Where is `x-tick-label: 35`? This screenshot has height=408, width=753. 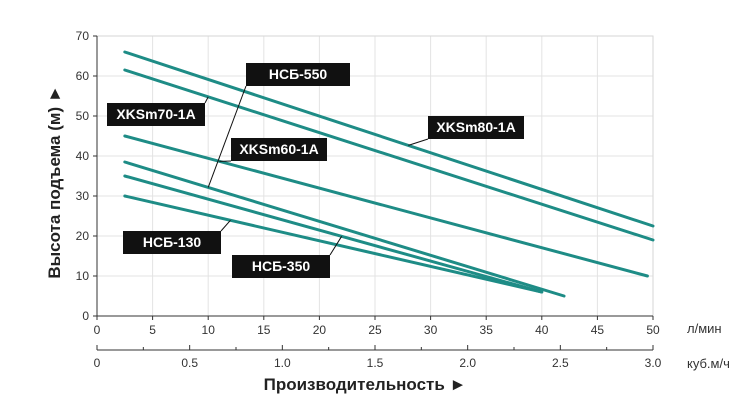 x-tick-label: 35 is located at coordinates (487, 330).